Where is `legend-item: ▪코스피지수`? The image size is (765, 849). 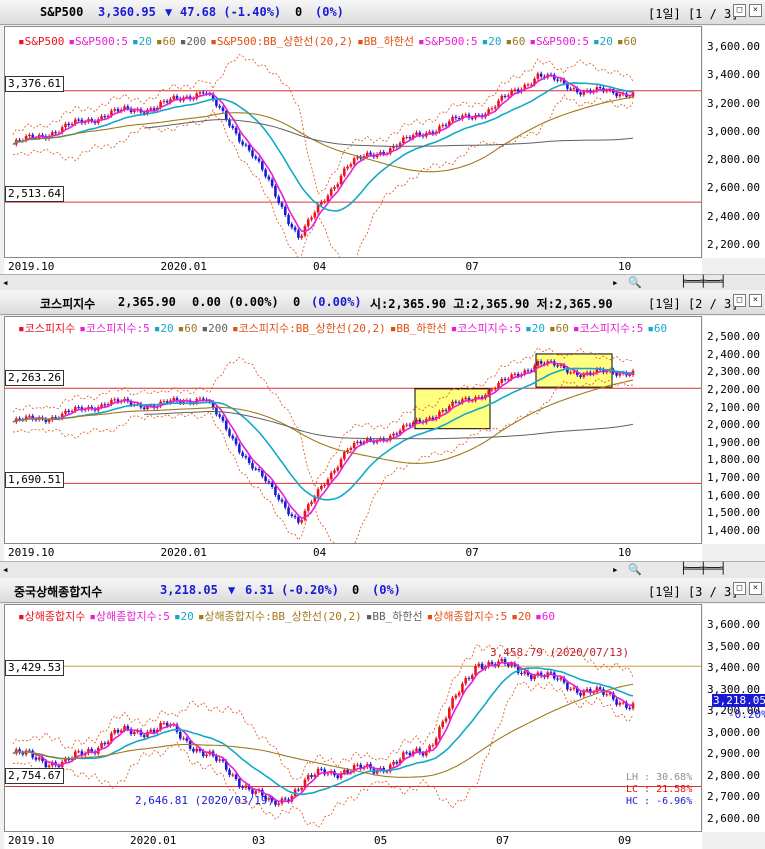 legend-item: ▪코스피지수 is located at coordinates (47, 328).